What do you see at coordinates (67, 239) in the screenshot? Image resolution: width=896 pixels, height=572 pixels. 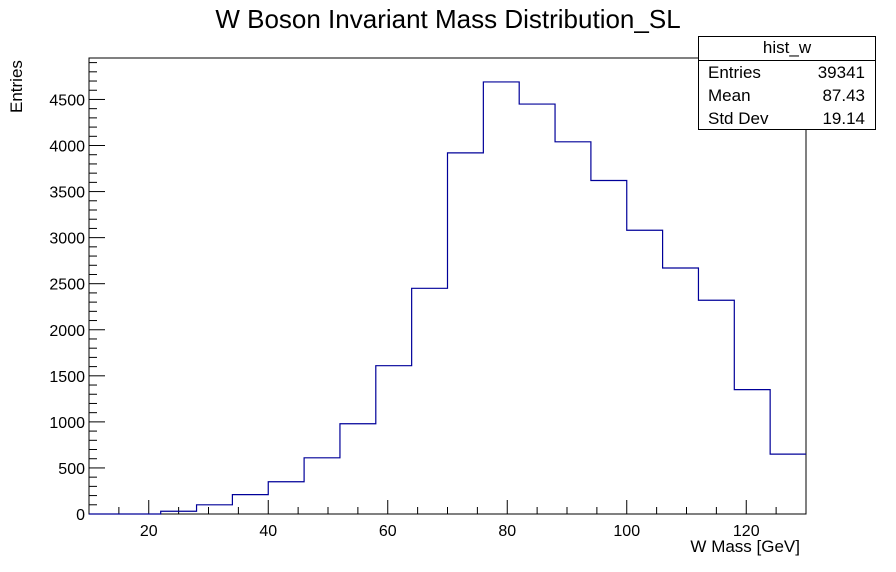 I see `y-tick-label: 3000` at bounding box center [67, 239].